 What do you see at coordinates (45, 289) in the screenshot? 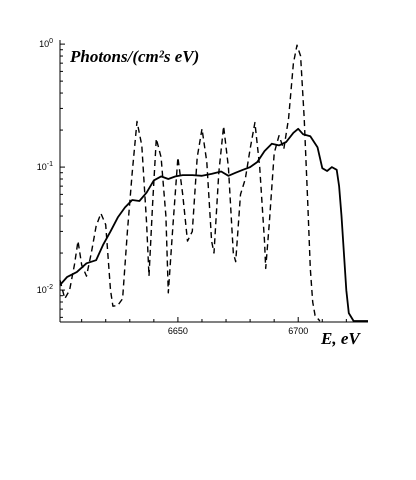
I see `y-tick-label: 10⁻²` at bounding box center [45, 289].